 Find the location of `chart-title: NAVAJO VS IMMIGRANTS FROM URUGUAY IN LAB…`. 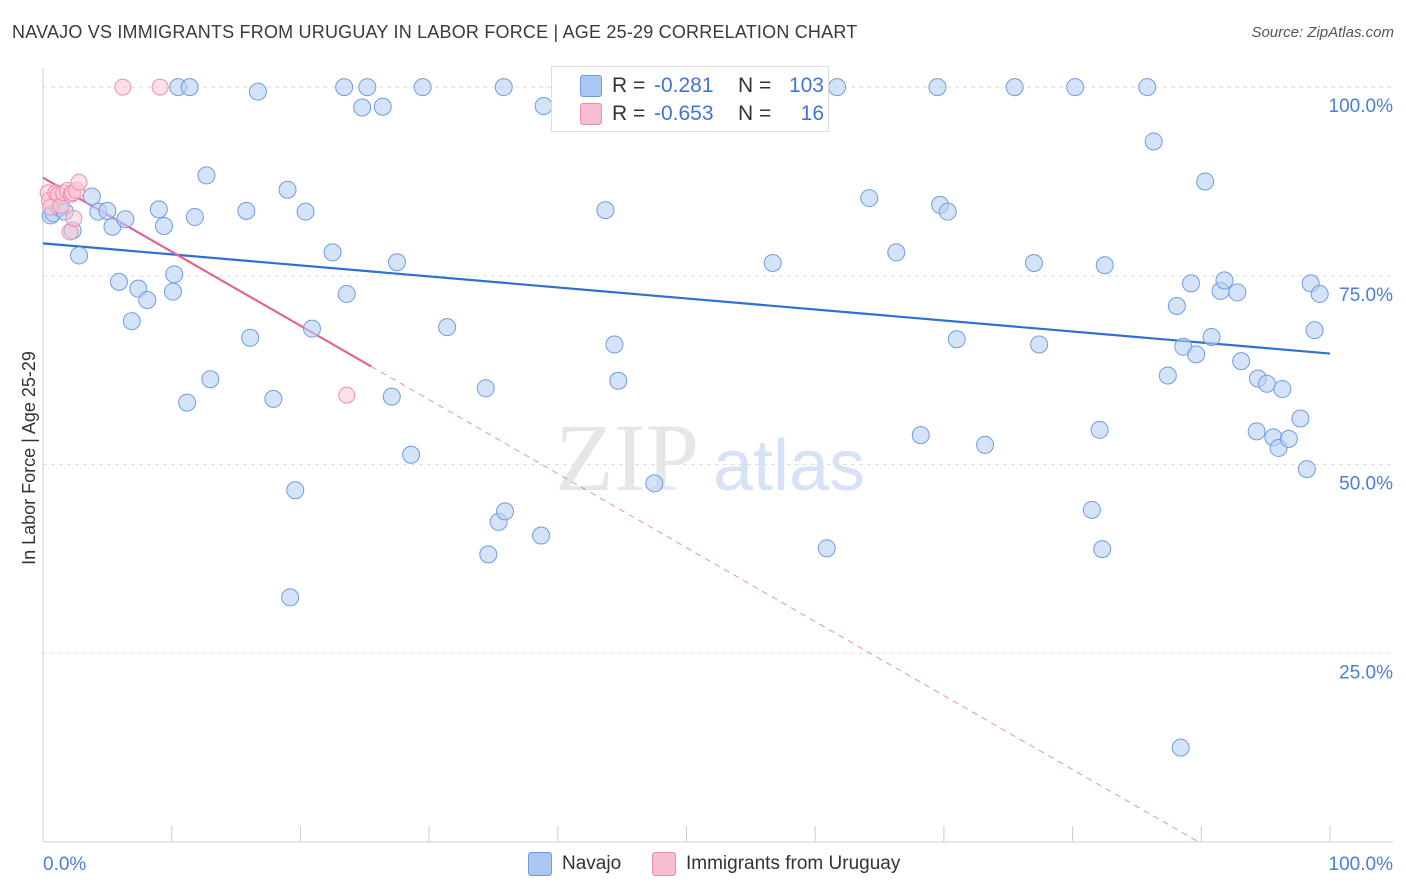

chart-title: NAVAJO VS IMMIGRANTS FROM URUGUAY IN LAB… is located at coordinates (435, 32).